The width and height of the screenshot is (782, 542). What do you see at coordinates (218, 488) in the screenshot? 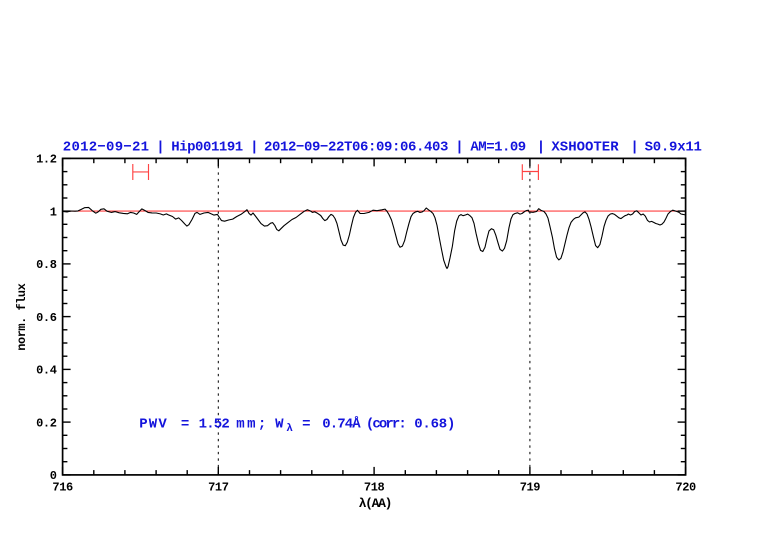
I see `svg-text: 717` at bounding box center [218, 488].